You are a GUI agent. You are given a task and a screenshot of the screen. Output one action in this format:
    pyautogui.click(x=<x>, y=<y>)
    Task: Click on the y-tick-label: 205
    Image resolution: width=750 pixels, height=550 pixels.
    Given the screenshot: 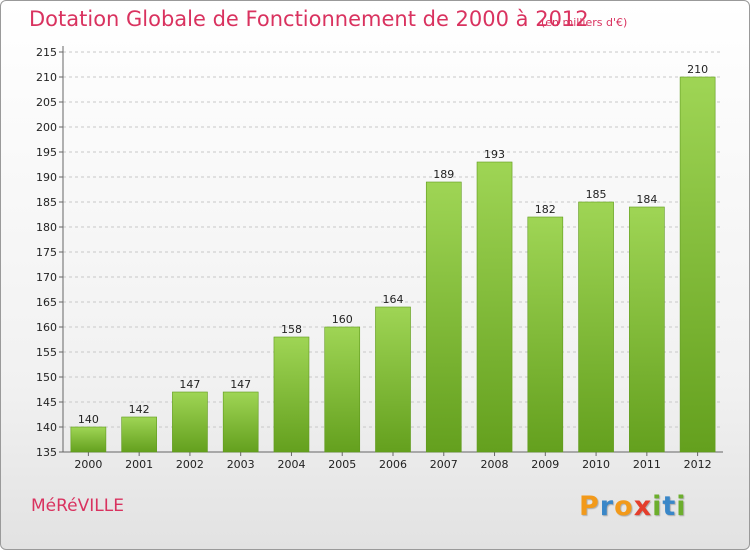 What is the action you would take?
    pyautogui.click(x=46, y=102)
    